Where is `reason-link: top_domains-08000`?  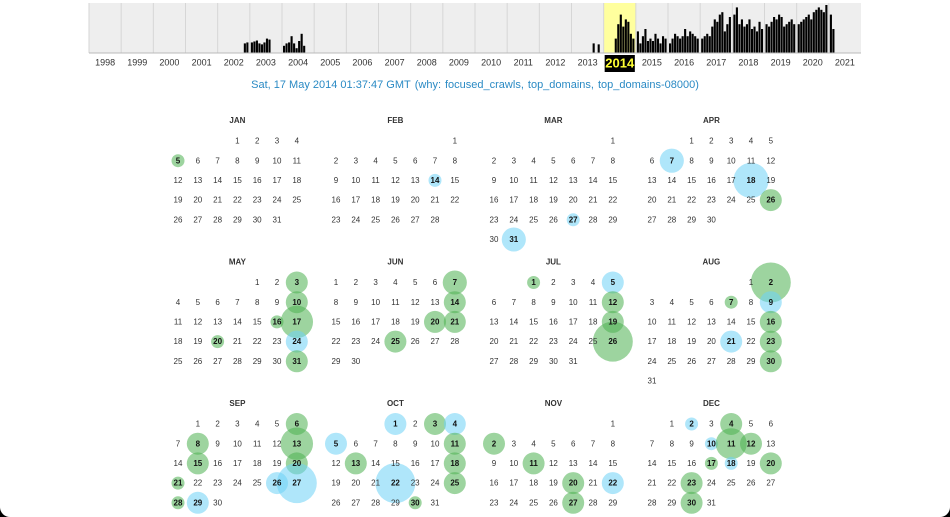 reason-link: top_domains-08000 is located at coordinates (646, 85).